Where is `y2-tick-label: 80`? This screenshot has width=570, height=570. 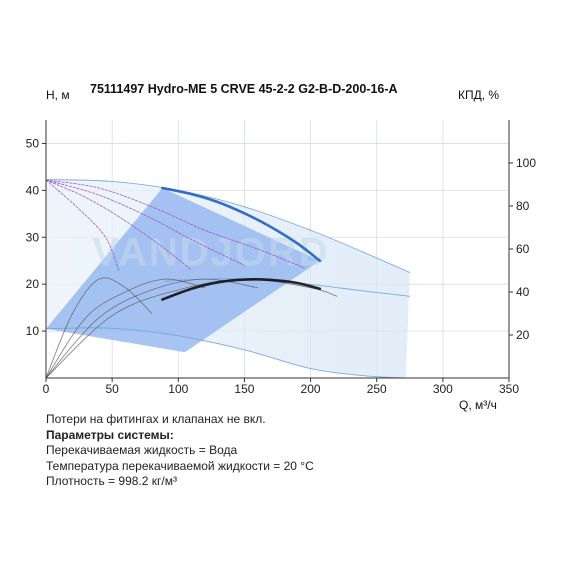
y2-tick-label: 80 is located at coordinates (523, 206).